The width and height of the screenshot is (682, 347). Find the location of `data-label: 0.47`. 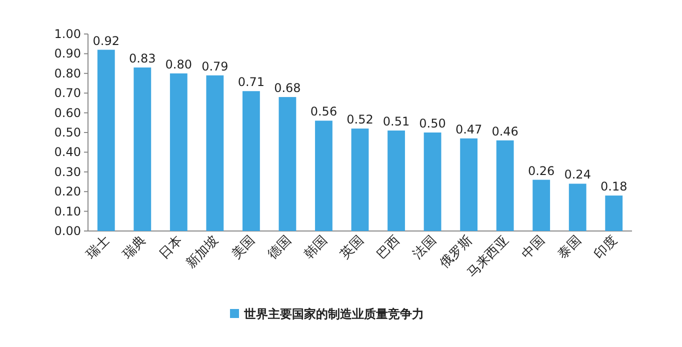

data-label: 0.47 is located at coordinates (468, 129).